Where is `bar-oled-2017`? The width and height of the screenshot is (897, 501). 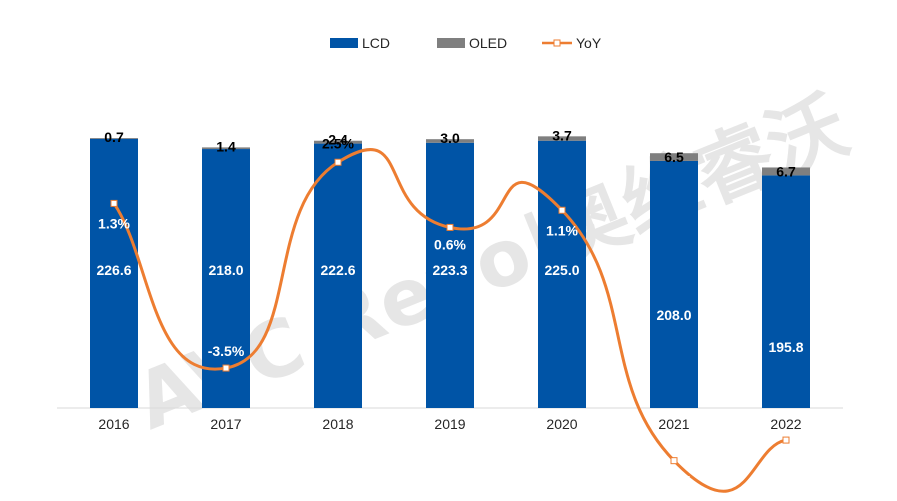 bar-oled-2017 is located at coordinates (226, 148).